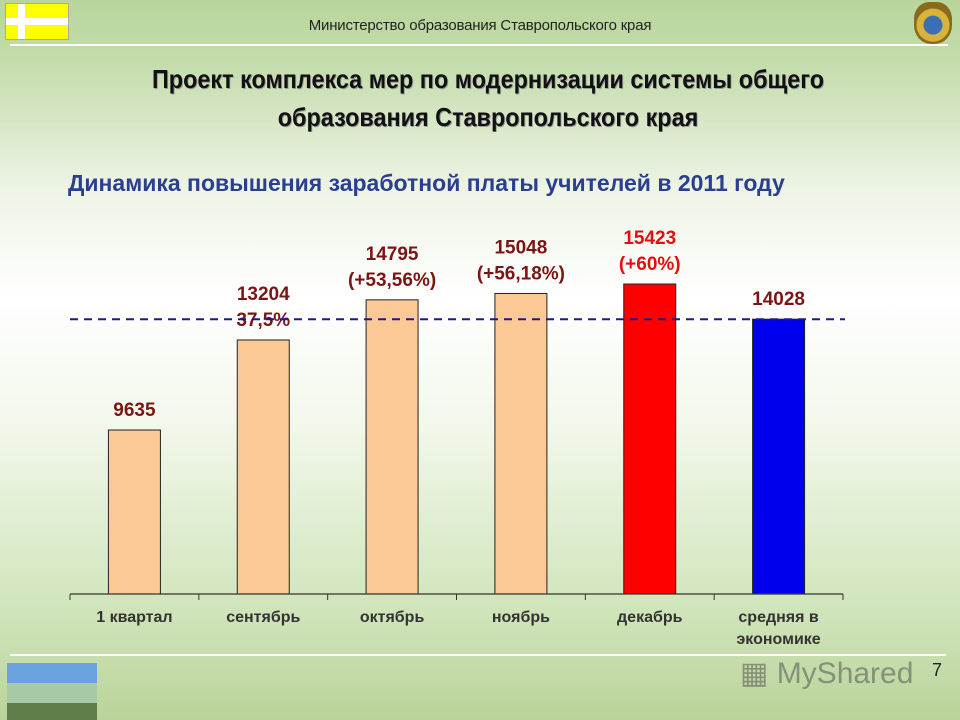 The height and width of the screenshot is (720, 960). Describe the element at coordinates (392, 280) in the screenshot. I see `data-label: (+53,56%)` at that location.